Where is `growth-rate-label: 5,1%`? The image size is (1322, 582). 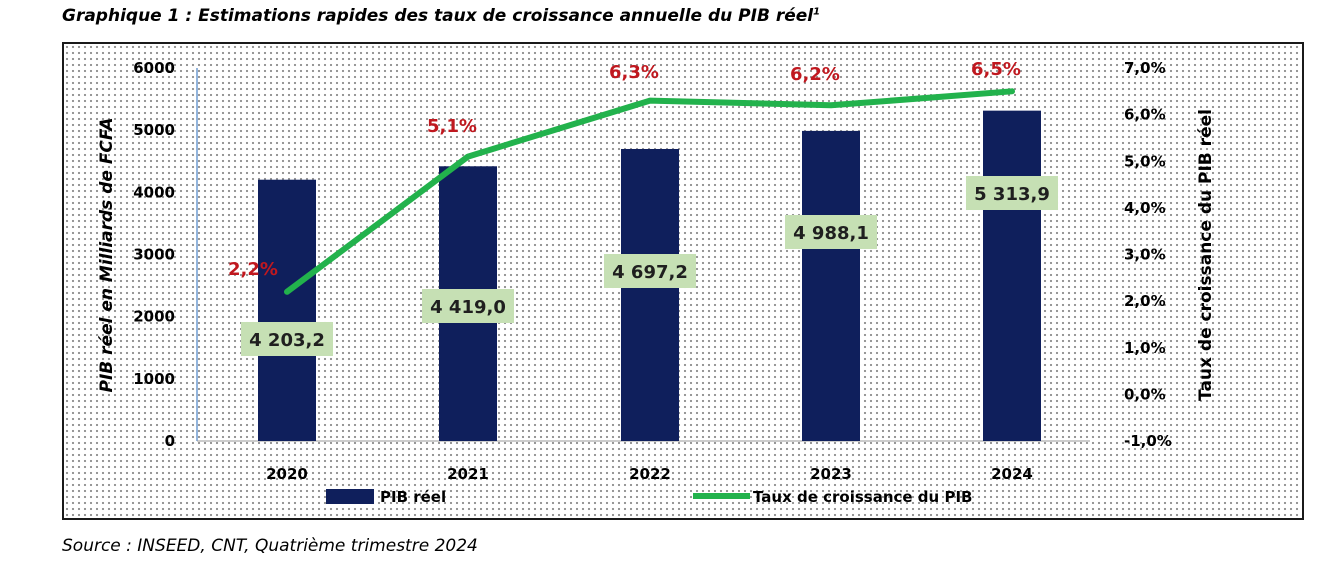 growth-rate-label: 5,1% is located at coordinates (452, 126).